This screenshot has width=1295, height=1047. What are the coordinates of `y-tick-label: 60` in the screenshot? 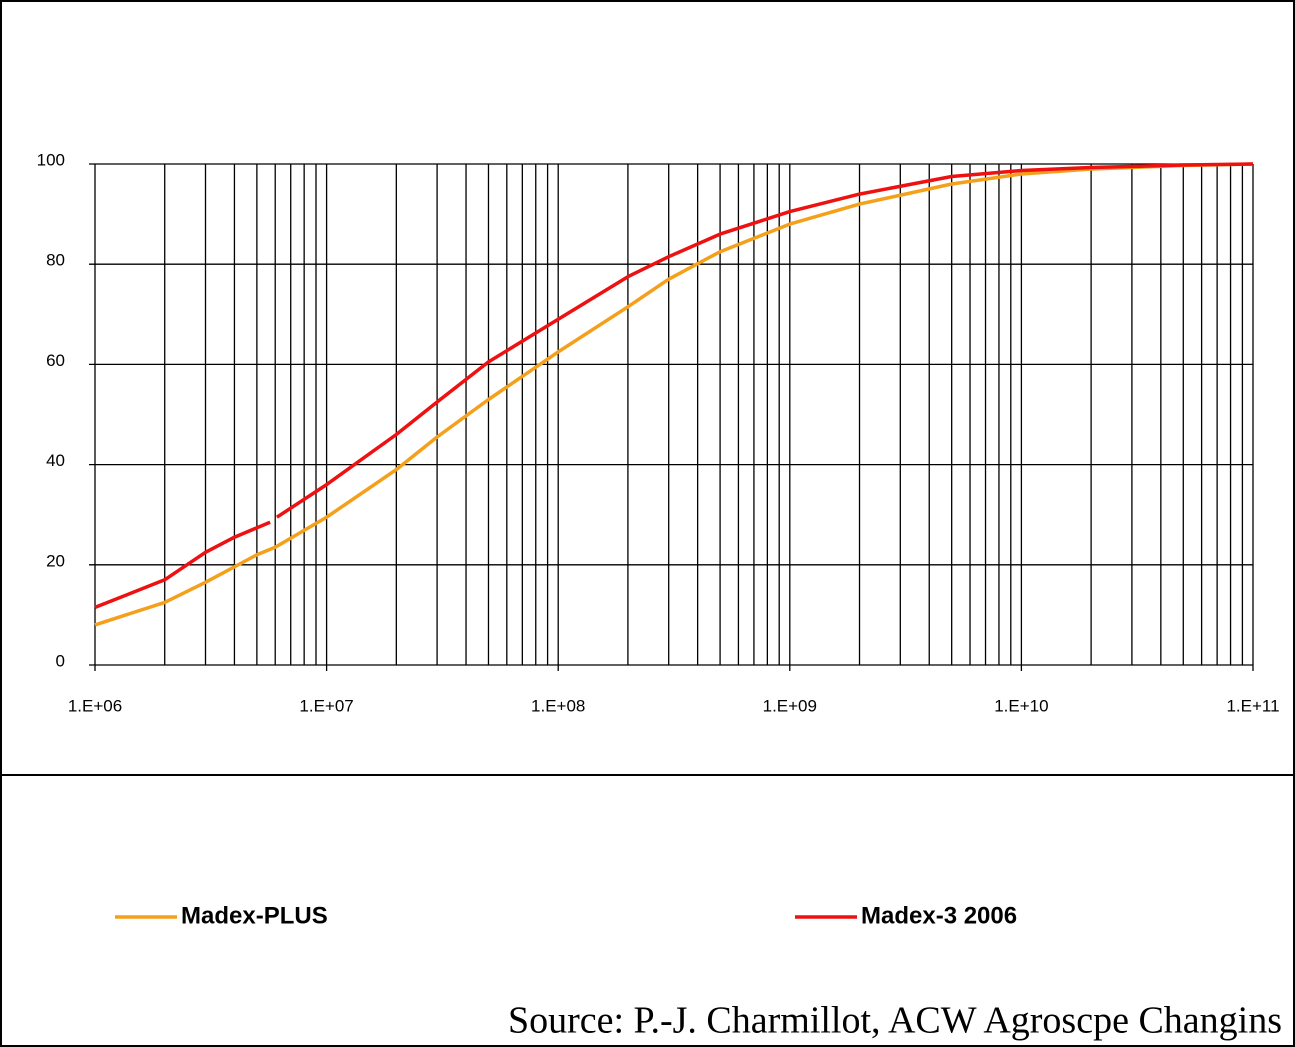 It's located at (55, 360).